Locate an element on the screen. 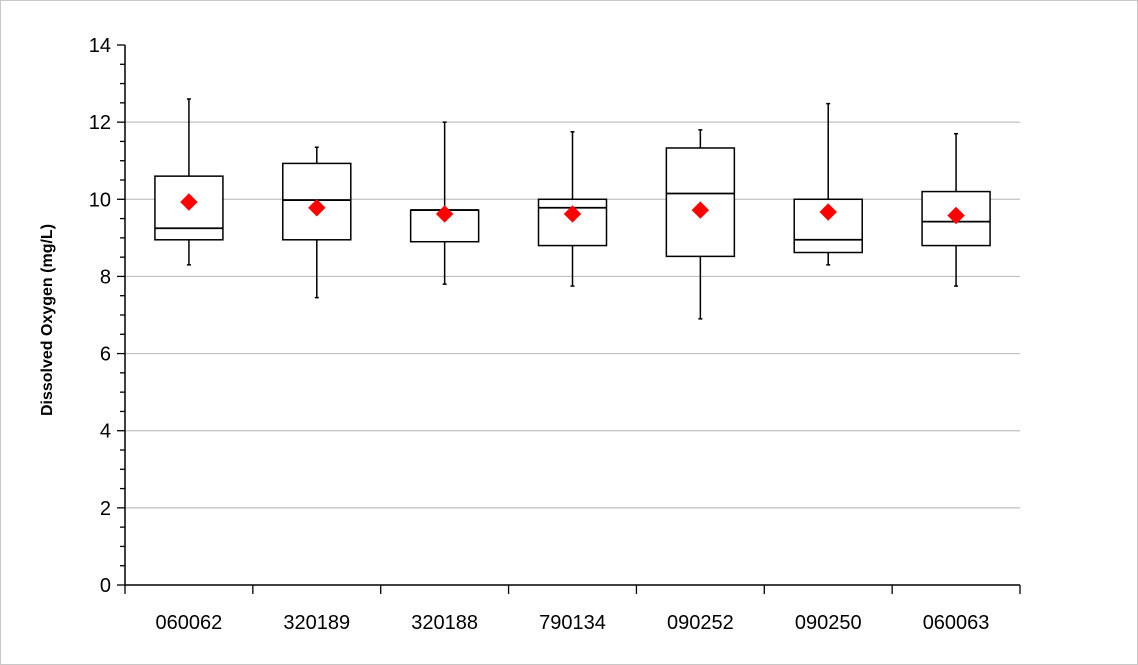 The width and height of the screenshot is (1138, 665). x-tick-label: 790134 is located at coordinates (572, 623).